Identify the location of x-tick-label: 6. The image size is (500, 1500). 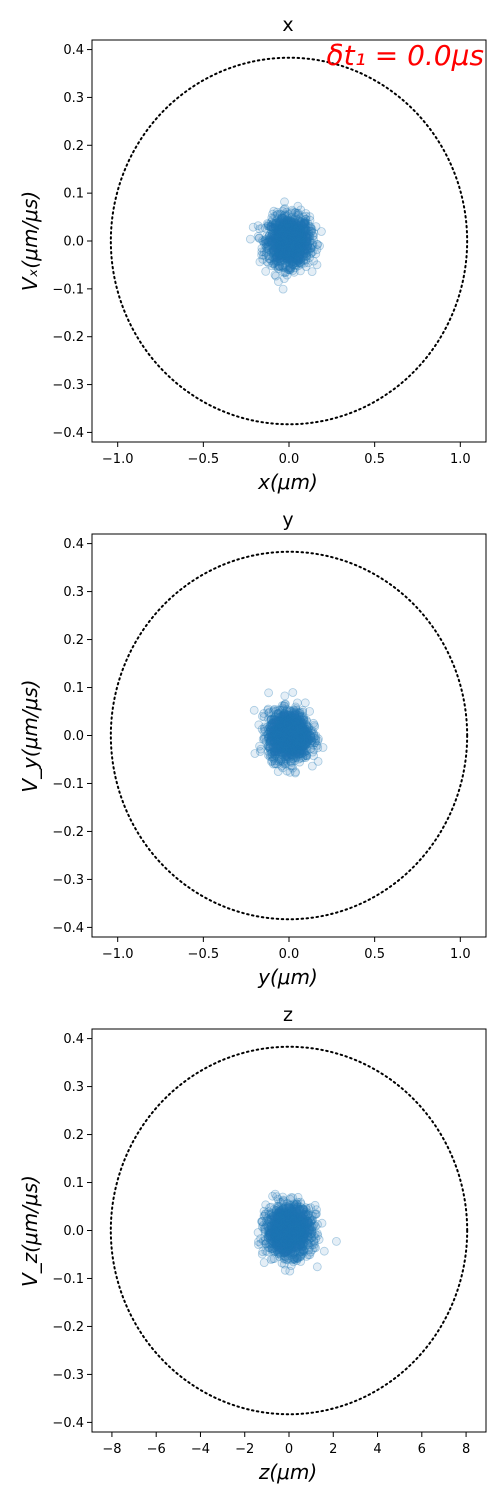
(422, 1449).